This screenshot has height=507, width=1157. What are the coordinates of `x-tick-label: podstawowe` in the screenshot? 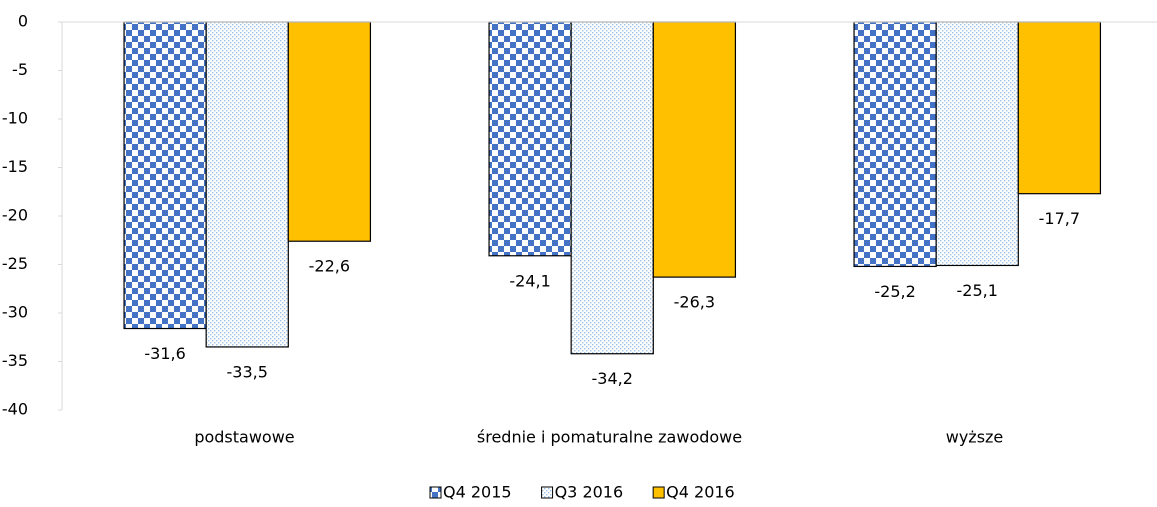 It's located at (244, 437).